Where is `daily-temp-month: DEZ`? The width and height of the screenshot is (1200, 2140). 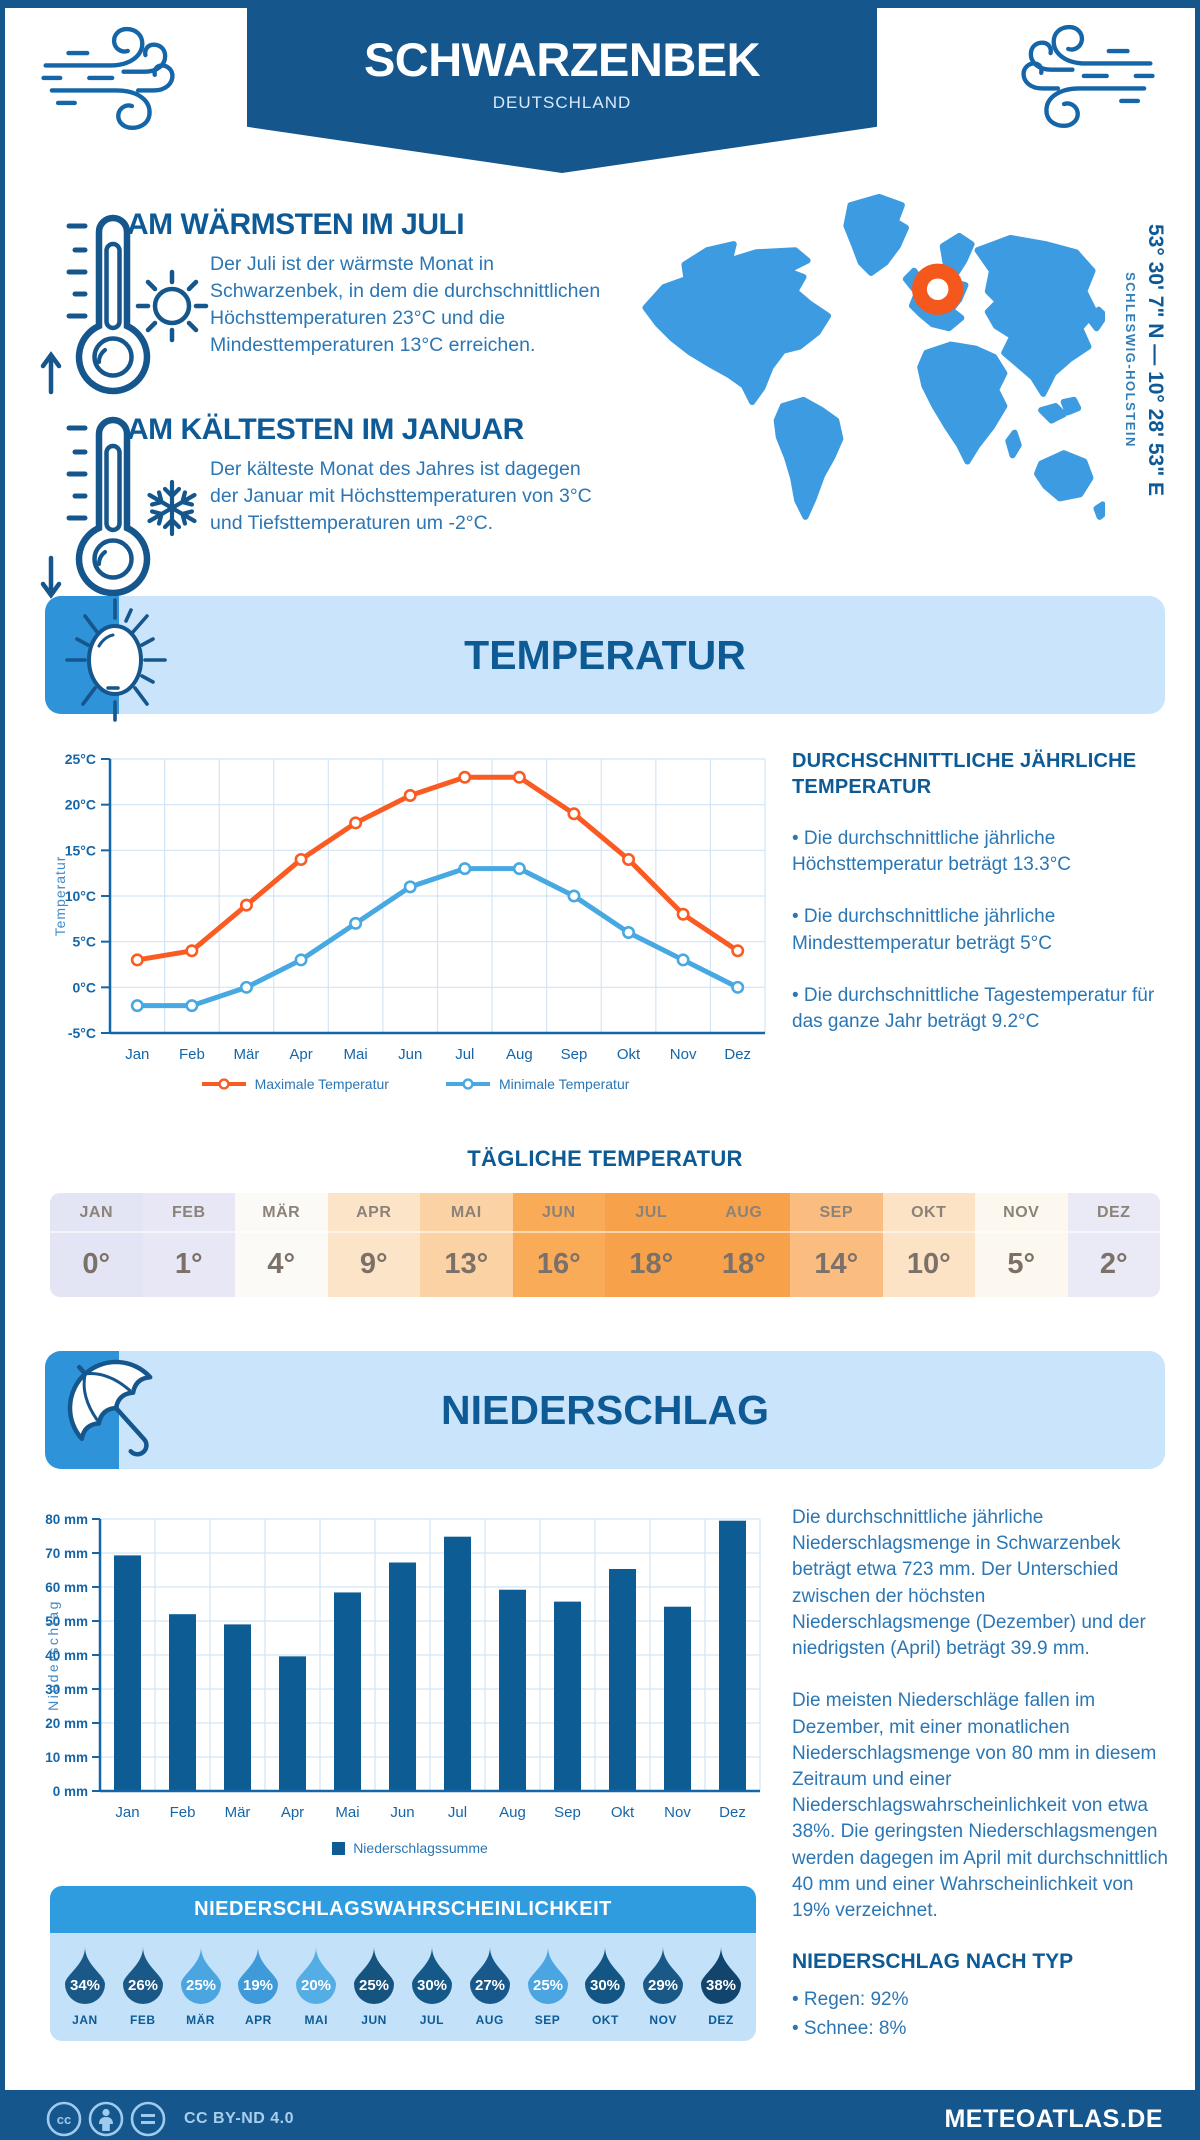 daily-temp-month: DEZ is located at coordinates (1114, 1212).